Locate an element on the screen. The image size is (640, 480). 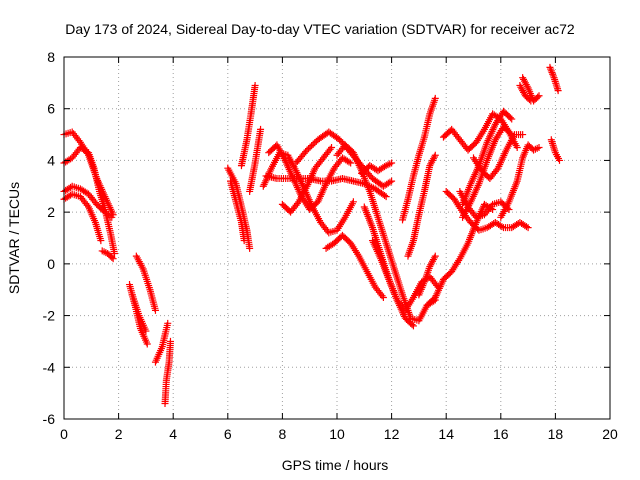
y-axis-label: SDTVAR / TECUs is located at coordinates (14, 238).